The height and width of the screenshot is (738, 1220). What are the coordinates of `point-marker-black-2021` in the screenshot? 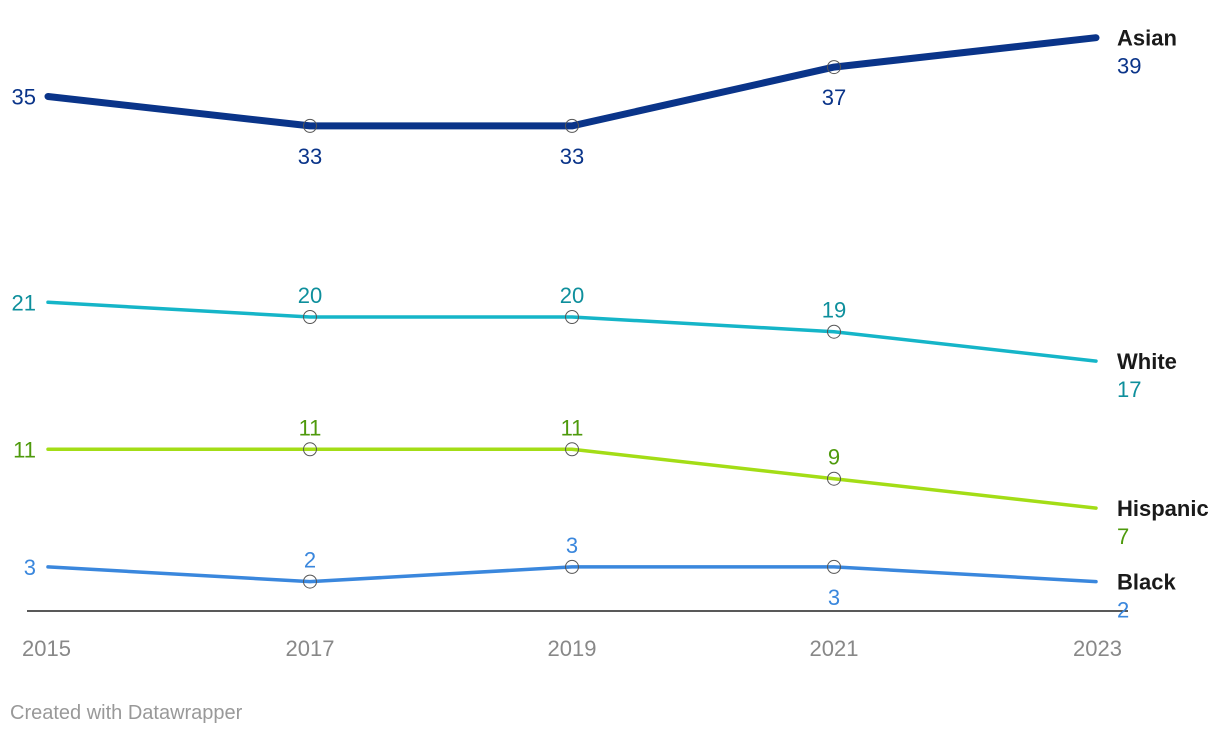 It's located at (834, 566).